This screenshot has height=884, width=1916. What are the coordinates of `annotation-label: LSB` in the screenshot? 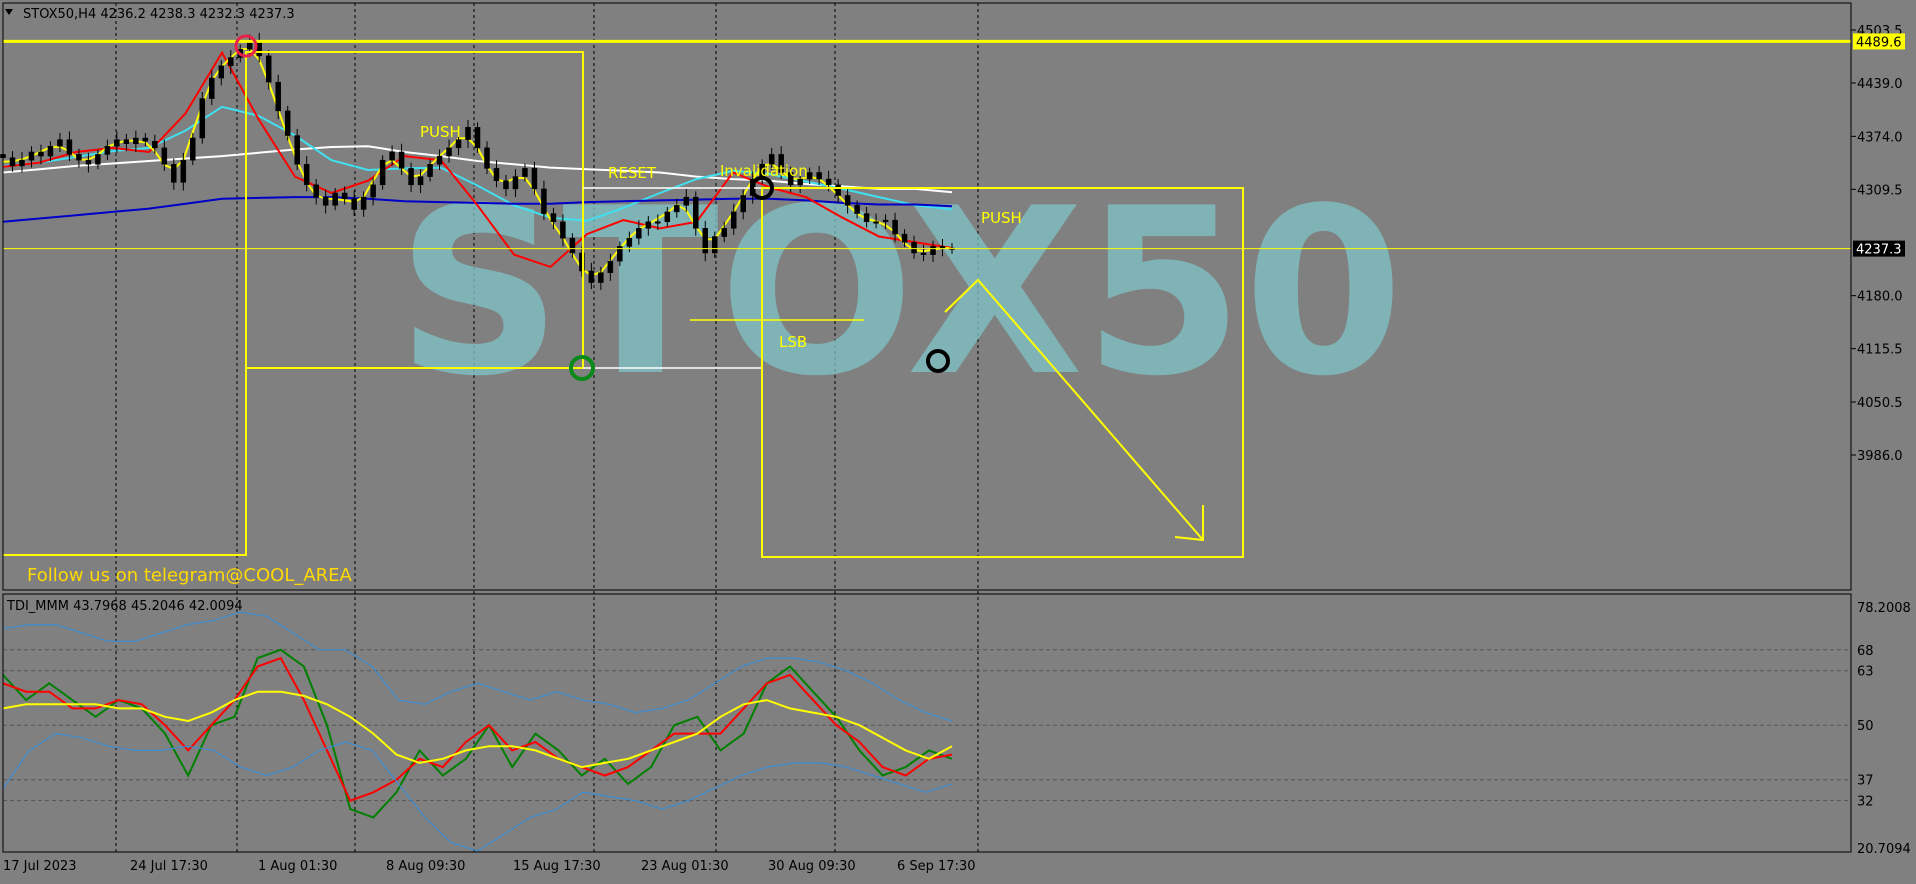 It's located at (793, 342).